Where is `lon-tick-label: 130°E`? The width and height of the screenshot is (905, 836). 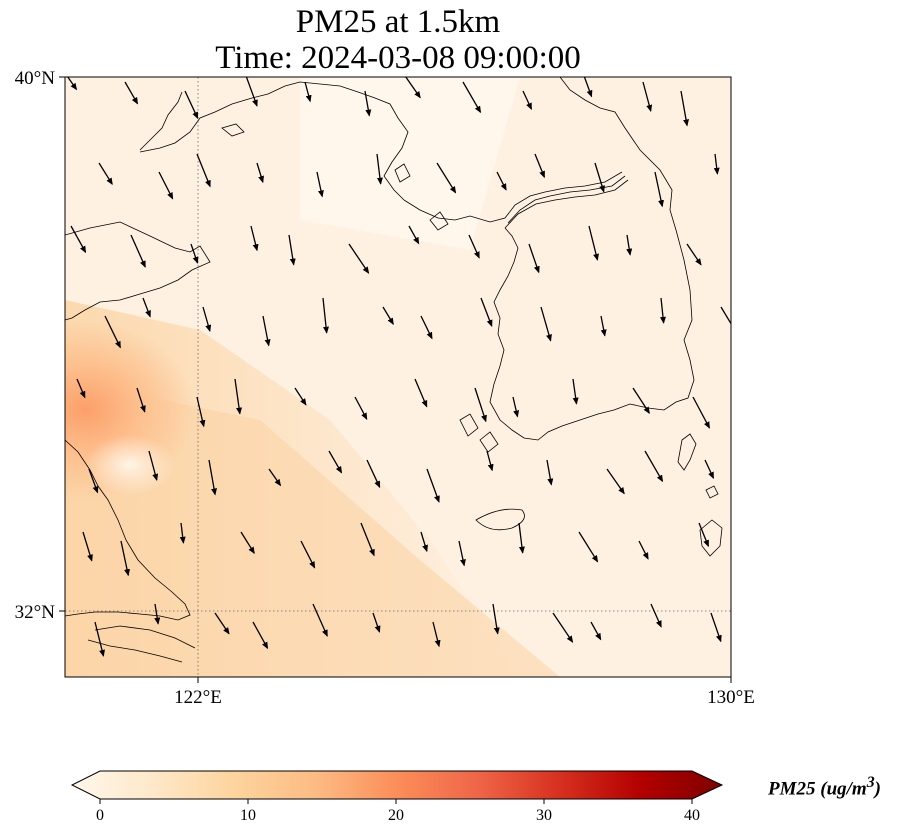 lon-tick-label: 130°E is located at coordinates (731, 697).